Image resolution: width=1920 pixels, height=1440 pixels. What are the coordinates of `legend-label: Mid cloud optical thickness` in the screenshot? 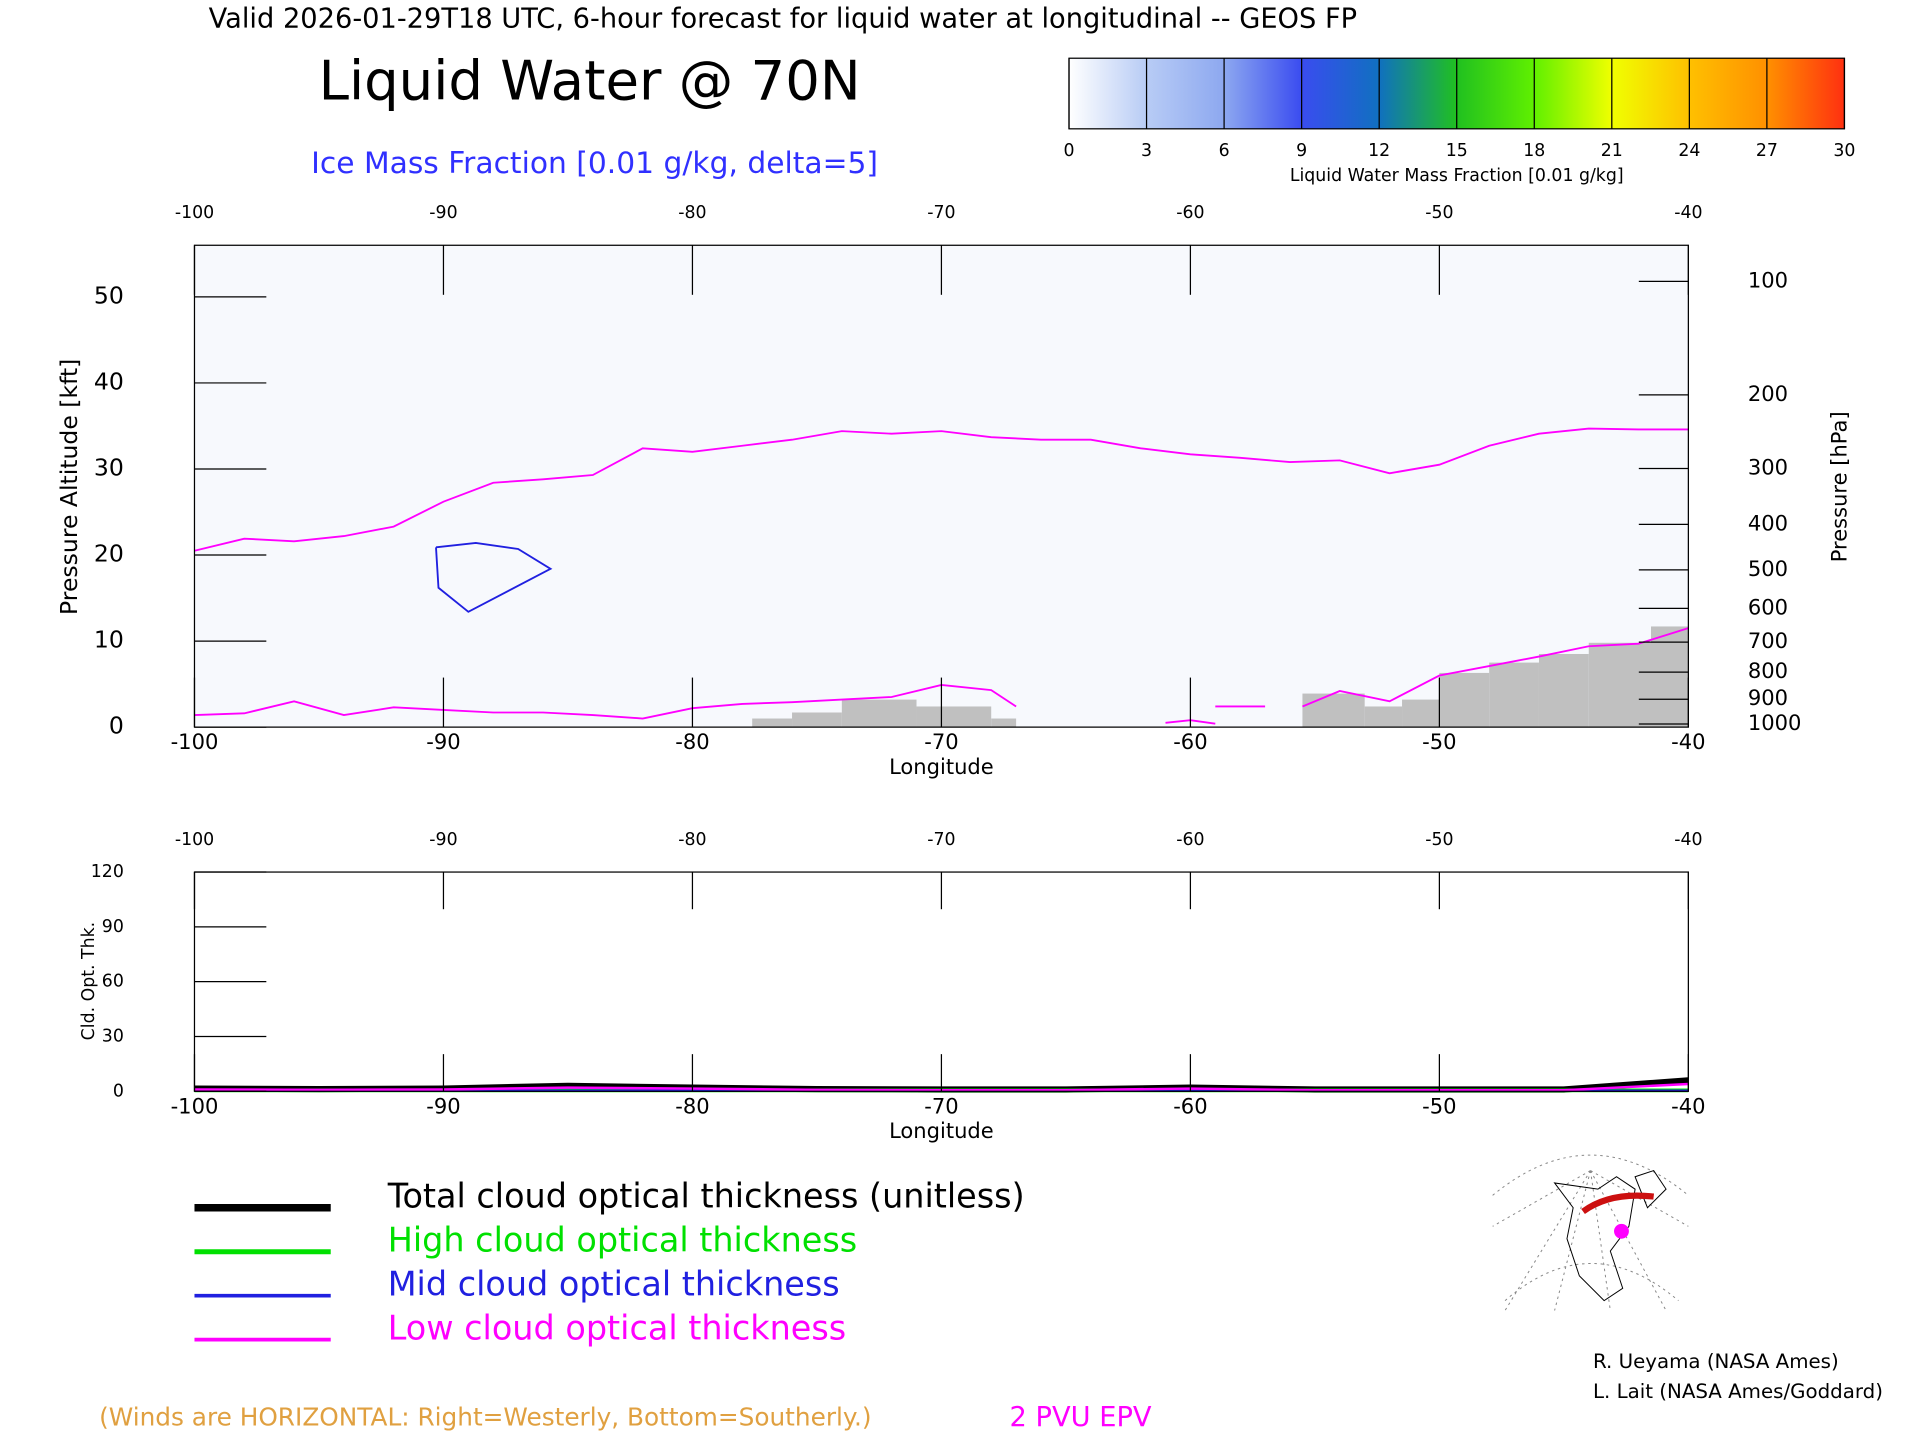 It's located at (614, 1283).